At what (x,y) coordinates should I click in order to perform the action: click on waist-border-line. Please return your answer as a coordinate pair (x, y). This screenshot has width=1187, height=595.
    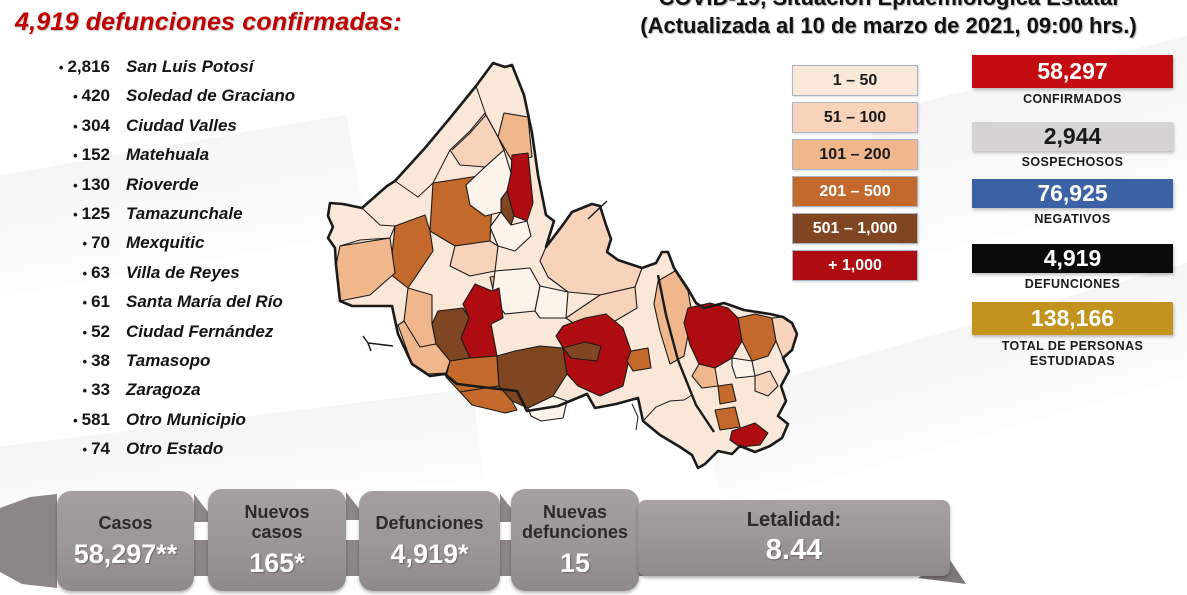
    Looking at the image, I should click on (685, 353).